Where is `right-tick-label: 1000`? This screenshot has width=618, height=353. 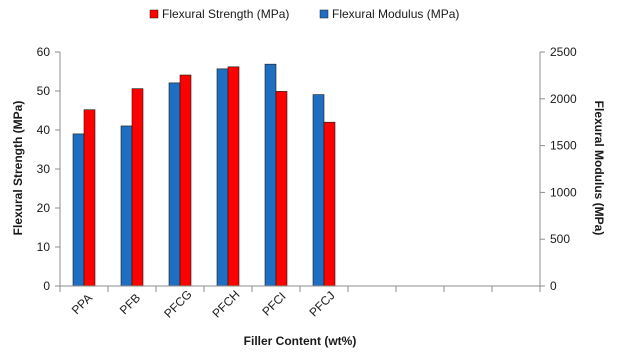 right-tick-label: 1000 is located at coordinates (563, 192).